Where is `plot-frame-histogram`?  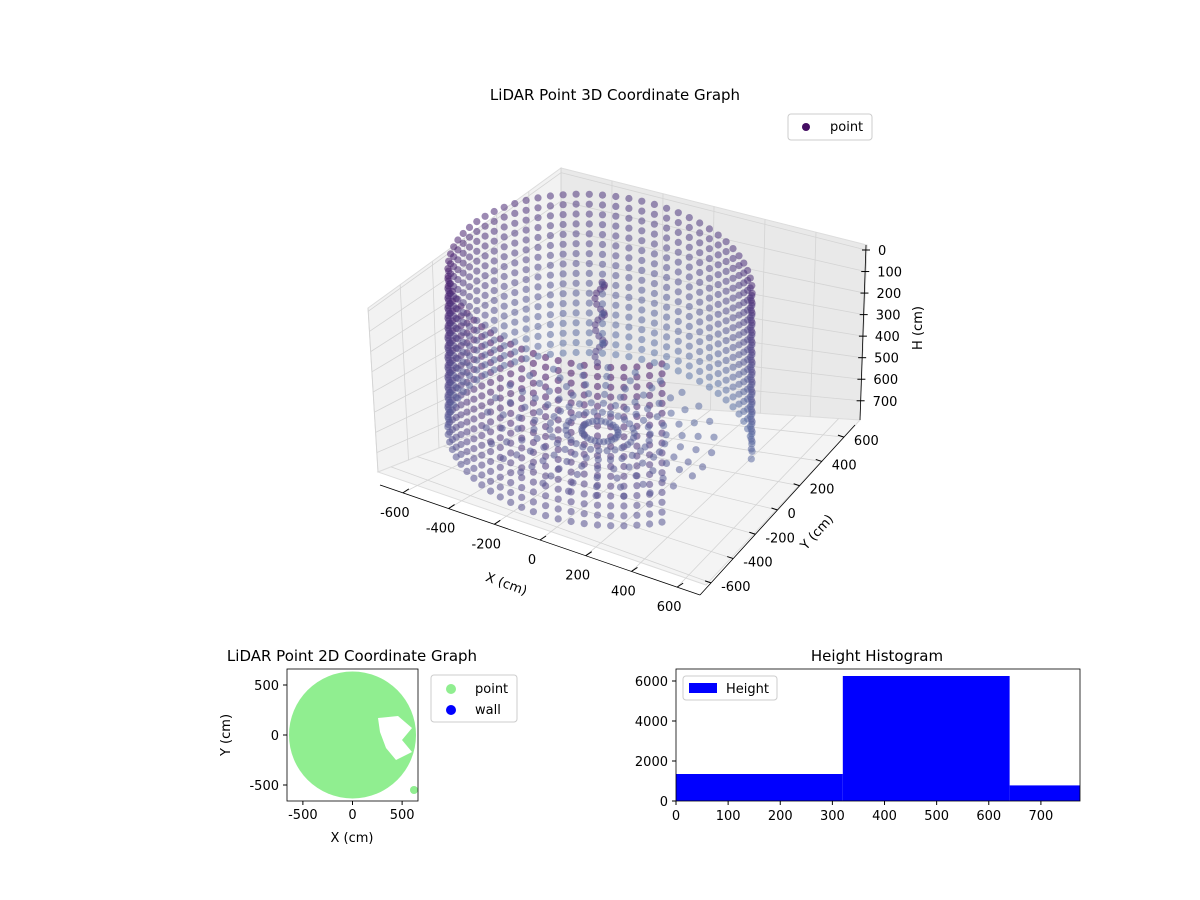 plot-frame-histogram is located at coordinates (878, 735).